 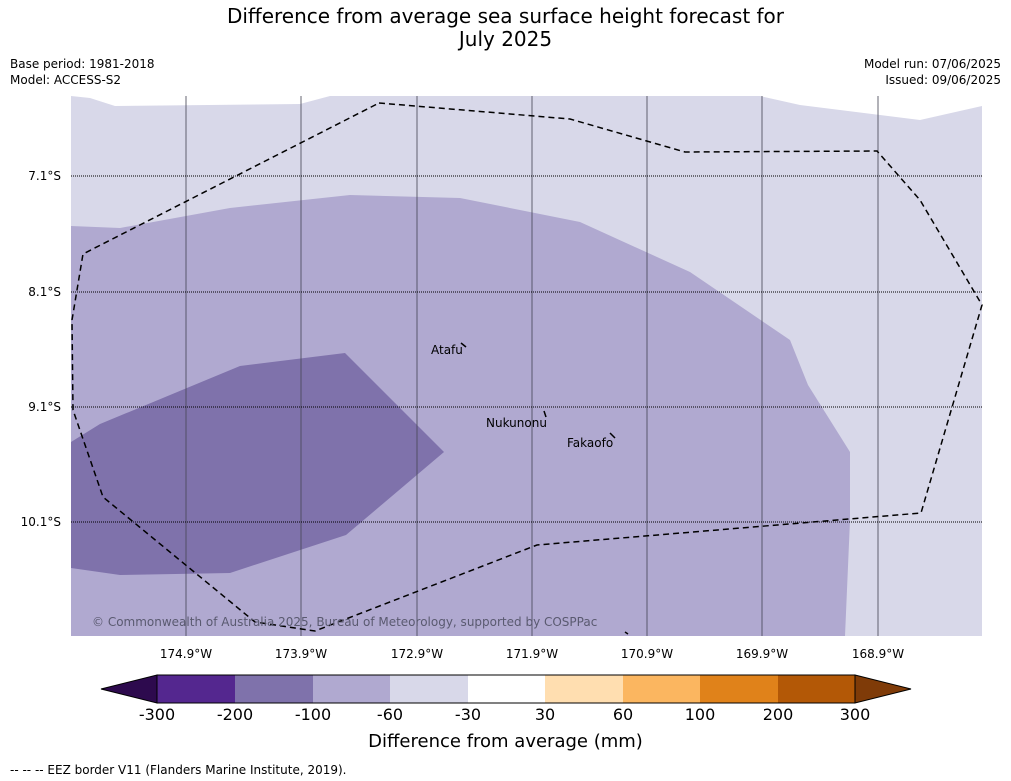 I want to click on colorbar-tick-label: 300, so click(x=855, y=714).